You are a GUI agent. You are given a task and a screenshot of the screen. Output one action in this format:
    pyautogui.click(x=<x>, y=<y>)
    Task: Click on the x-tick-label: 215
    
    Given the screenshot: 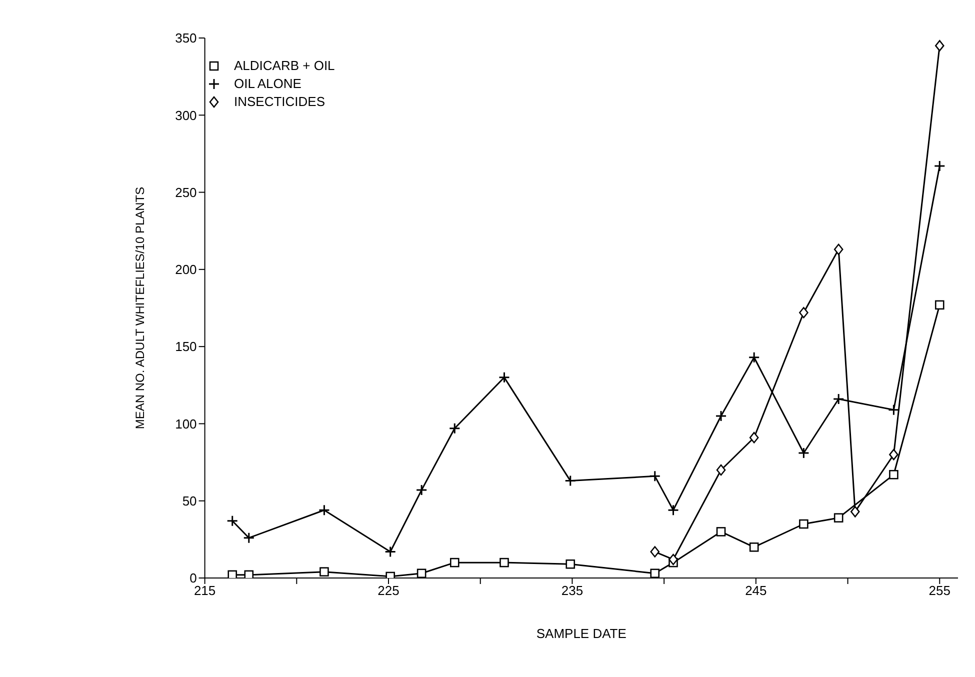 What is the action you would take?
    pyautogui.click(x=205, y=590)
    